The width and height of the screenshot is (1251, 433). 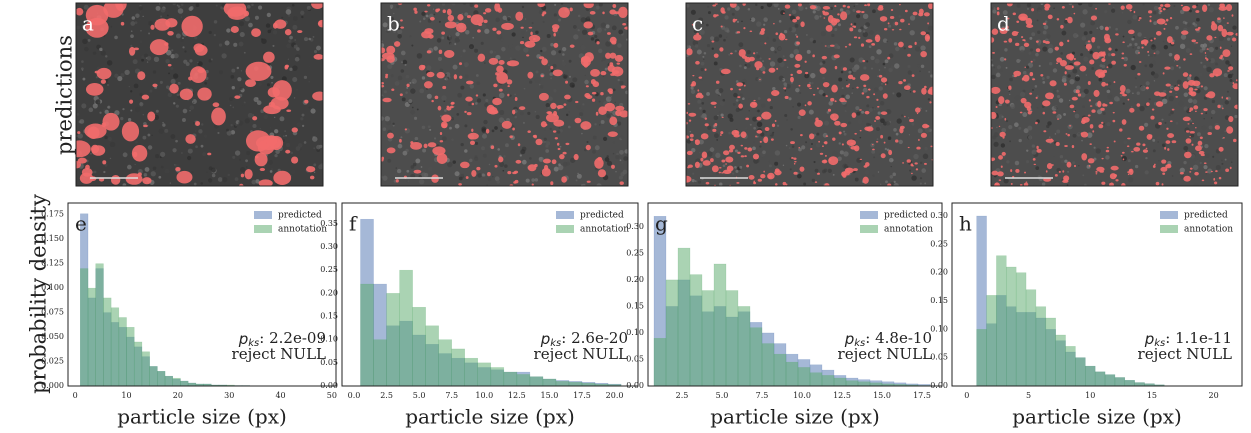 What do you see at coordinates (202, 294) in the screenshot?
I see `plot-frame` at bounding box center [202, 294].